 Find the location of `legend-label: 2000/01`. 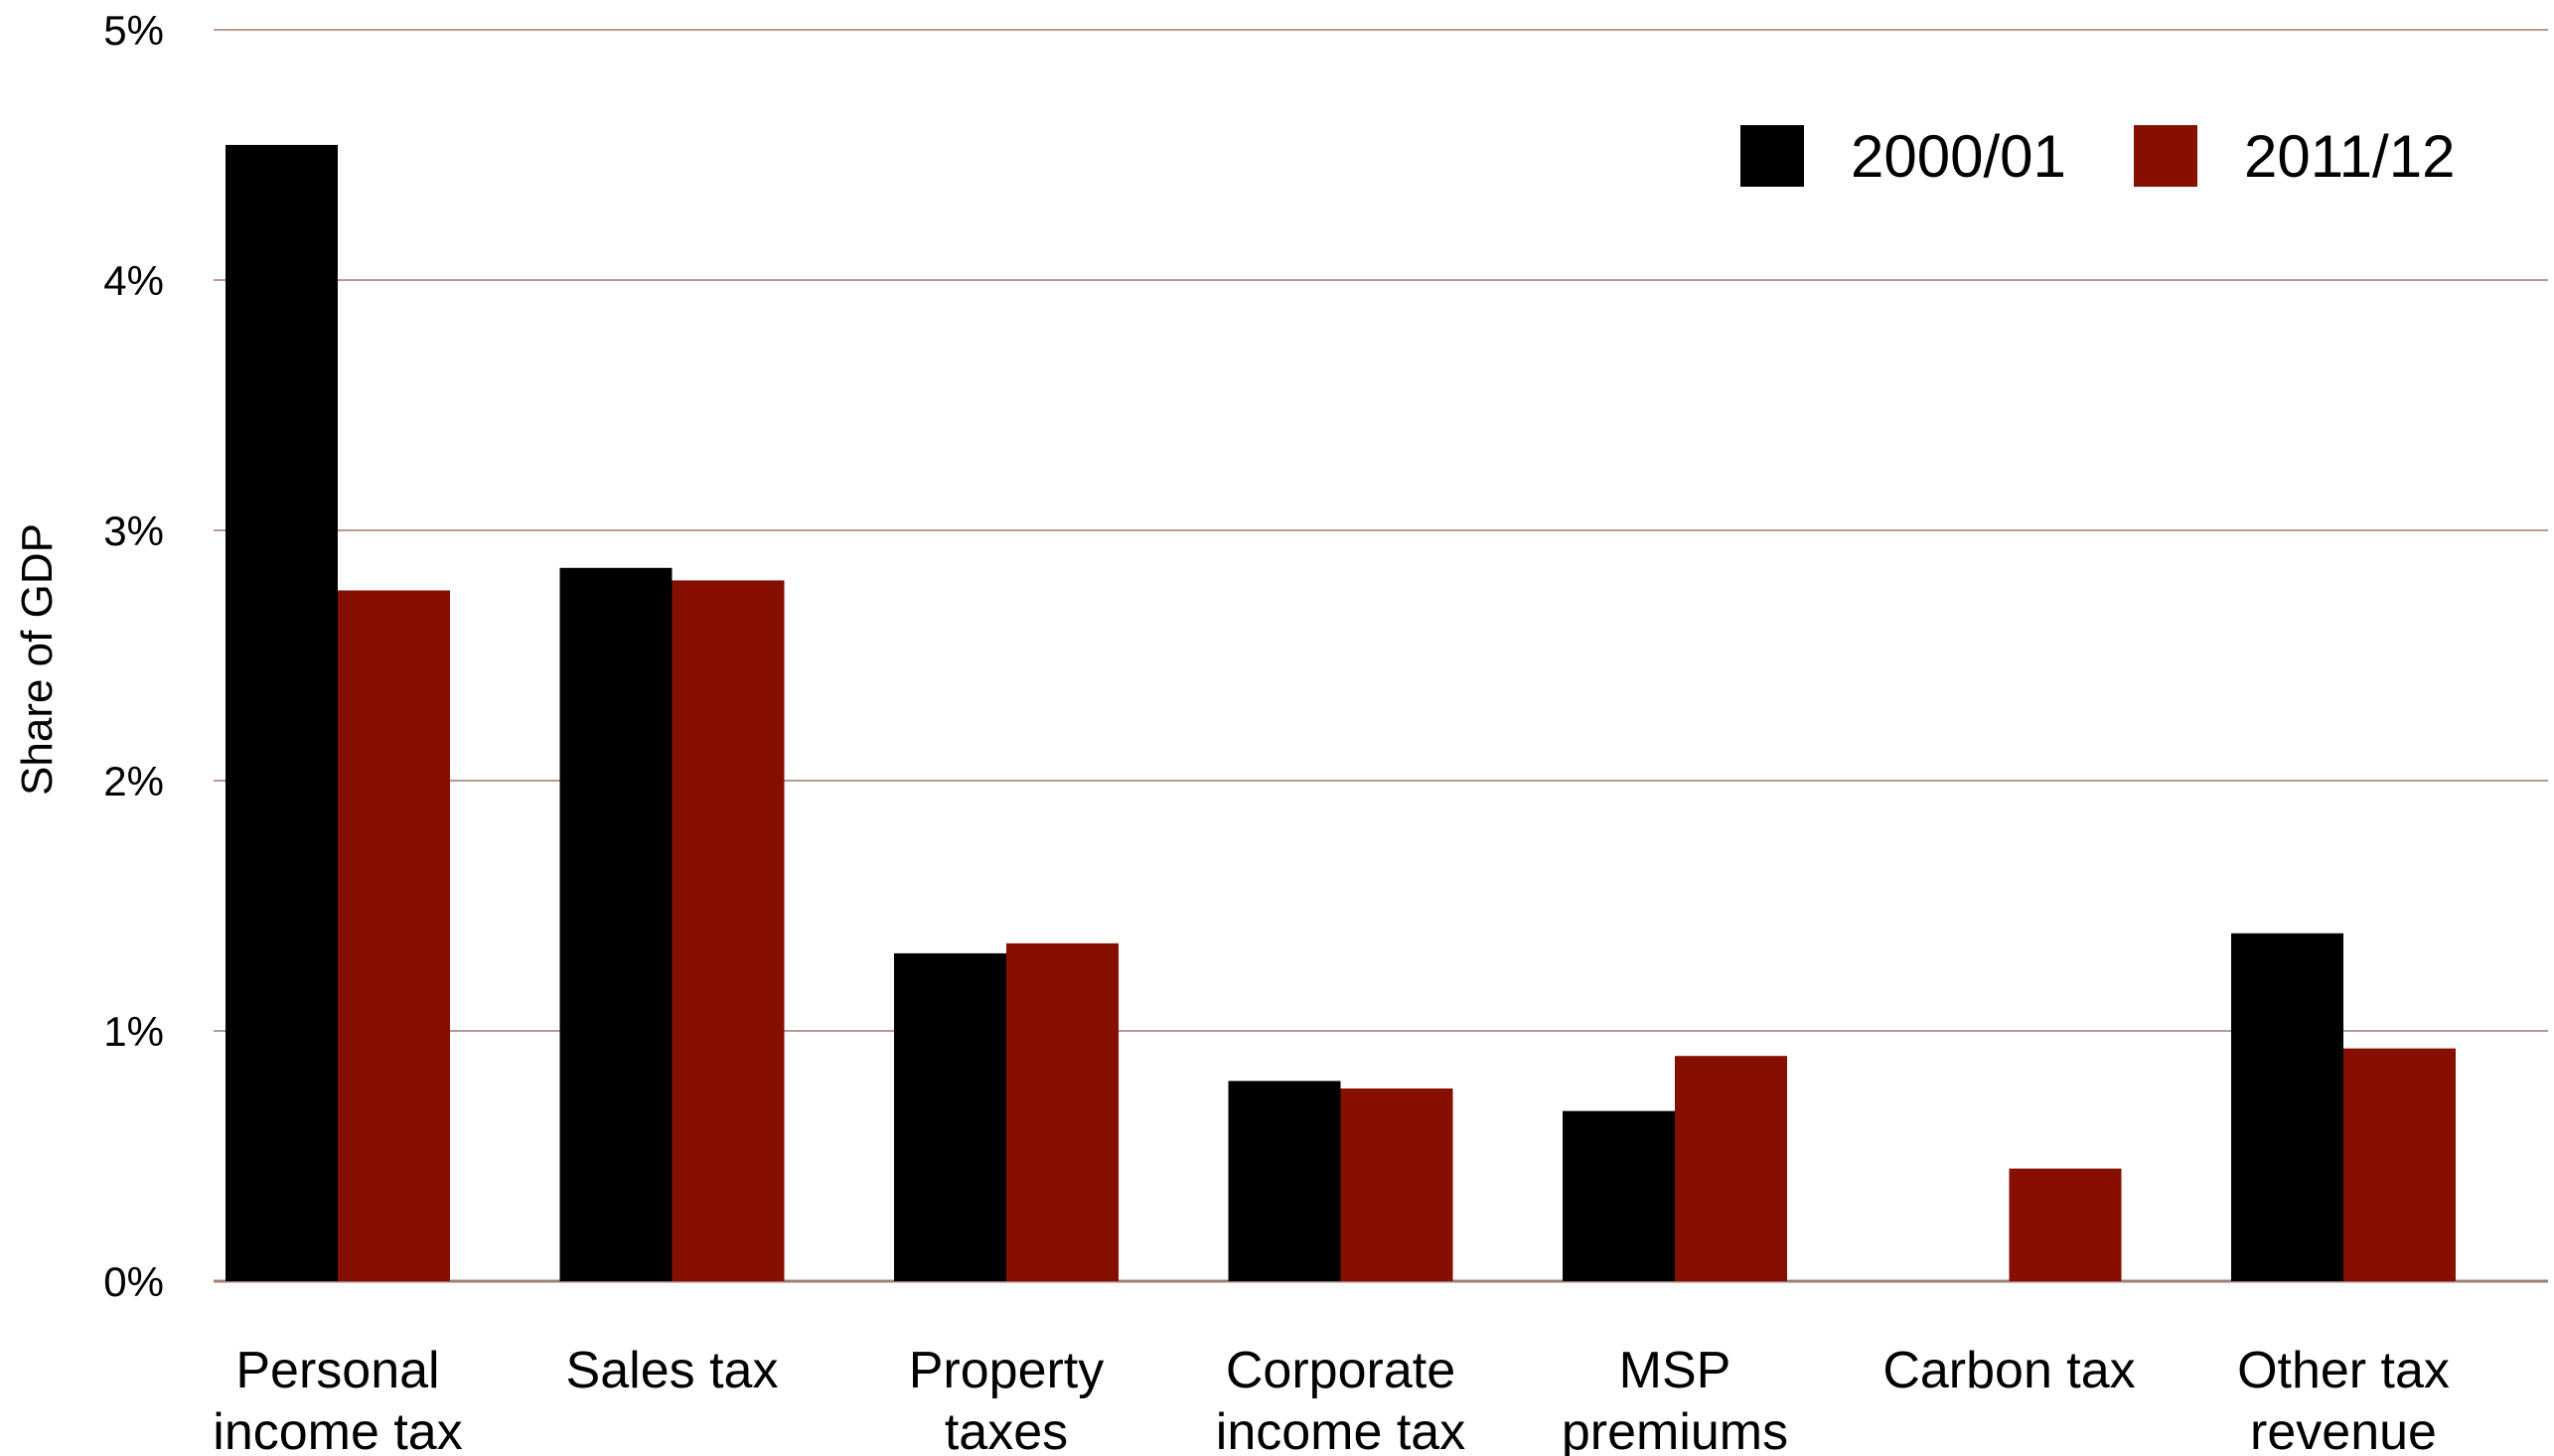

legend-label: 2000/01 is located at coordinates (1959, 156).